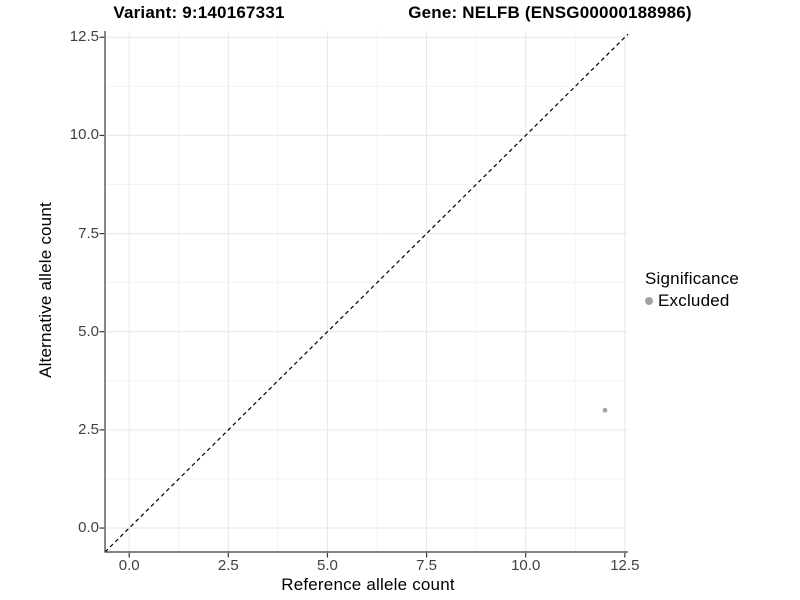  What do you see at coordinates (649, 301) in the screenshot?
I see `legend-point-icon` at bounding box center [649, 301].